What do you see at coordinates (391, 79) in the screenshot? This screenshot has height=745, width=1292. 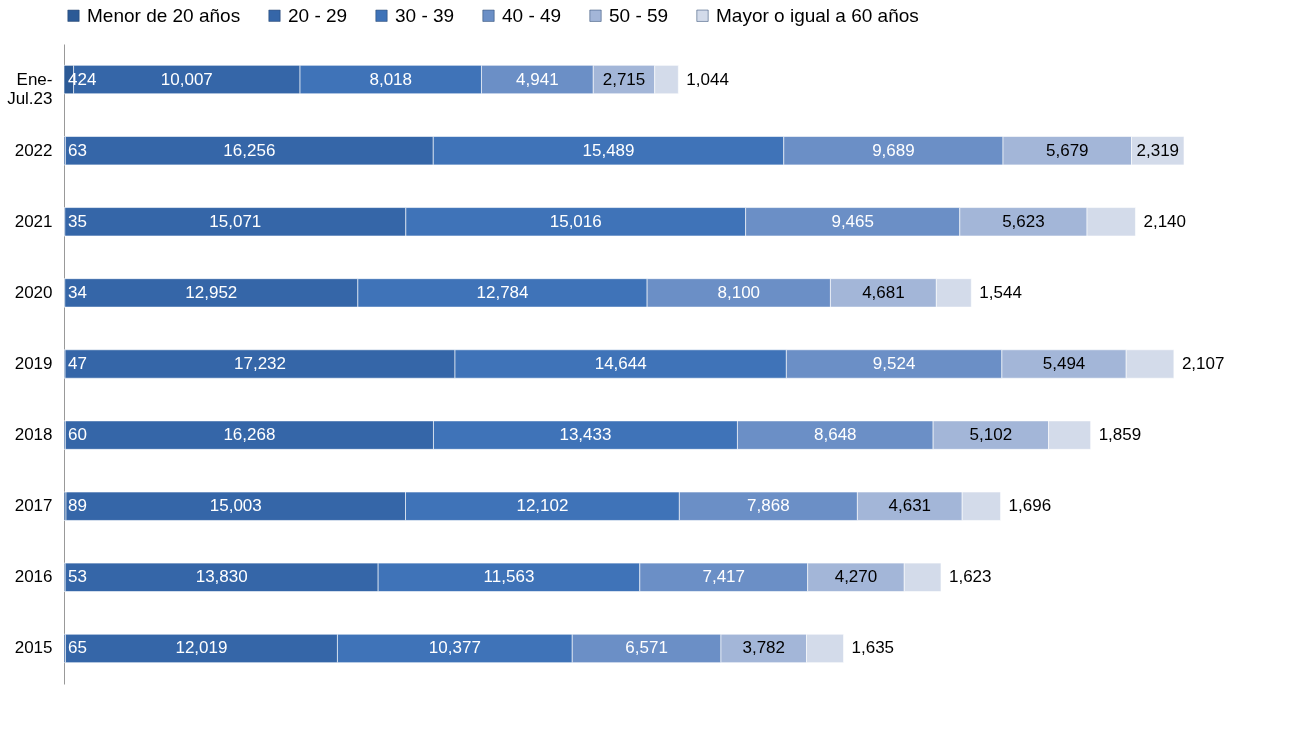 I see `data-label: 8,018` at bounding box center [391, 79].